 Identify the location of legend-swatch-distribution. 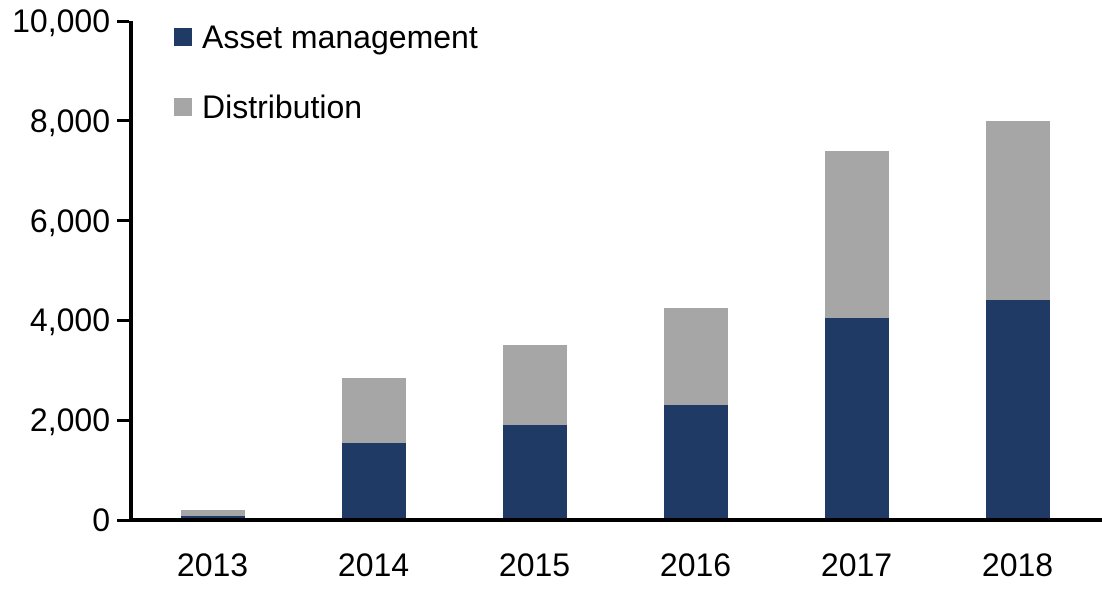
(183, 107).